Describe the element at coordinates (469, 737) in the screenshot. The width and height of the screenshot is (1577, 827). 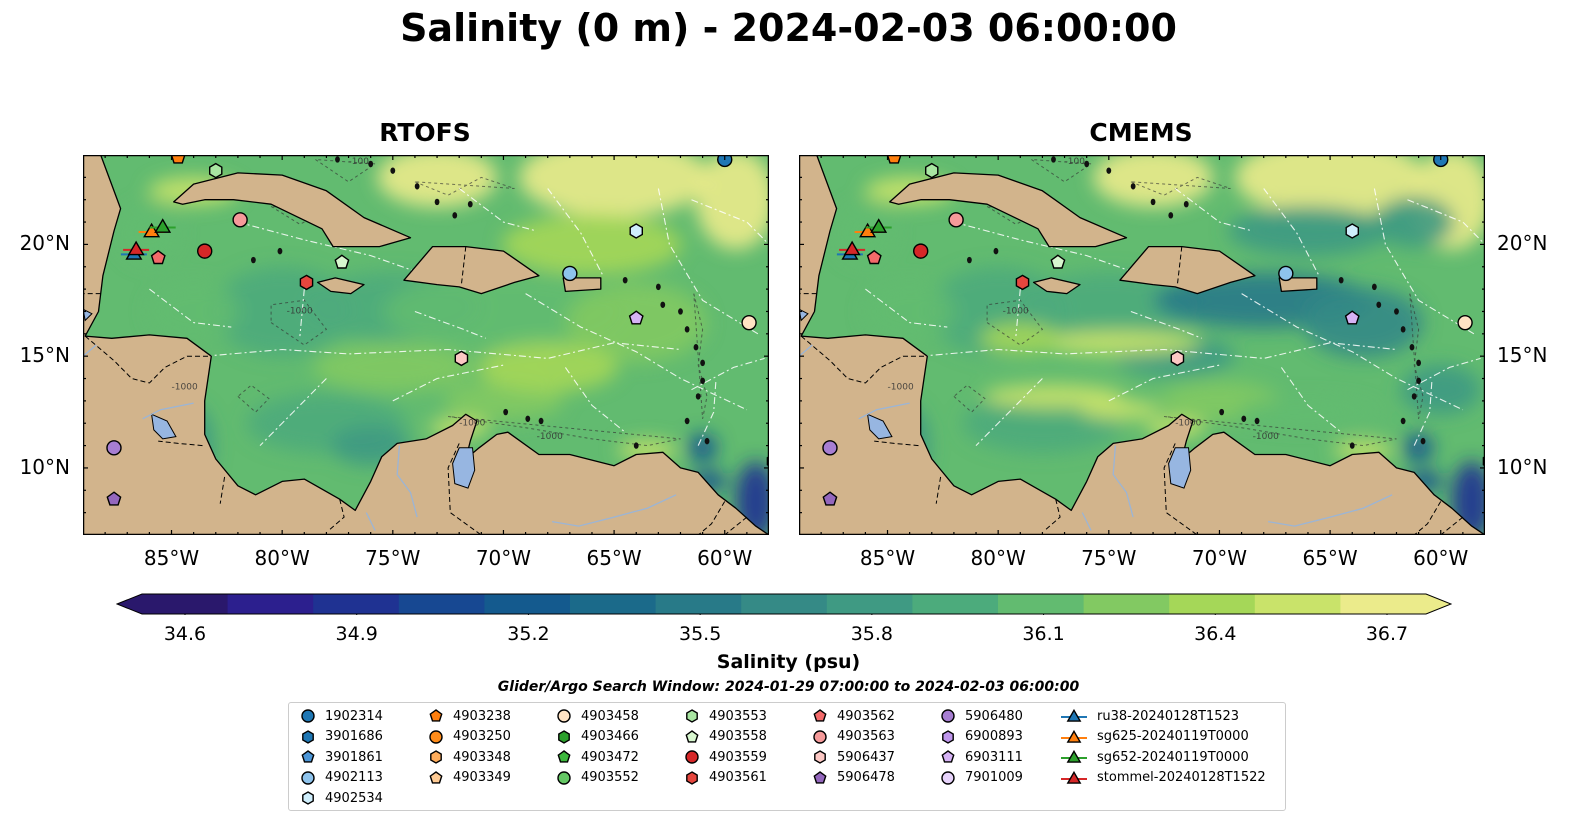
I see `legend-item: 4903250` at that location.